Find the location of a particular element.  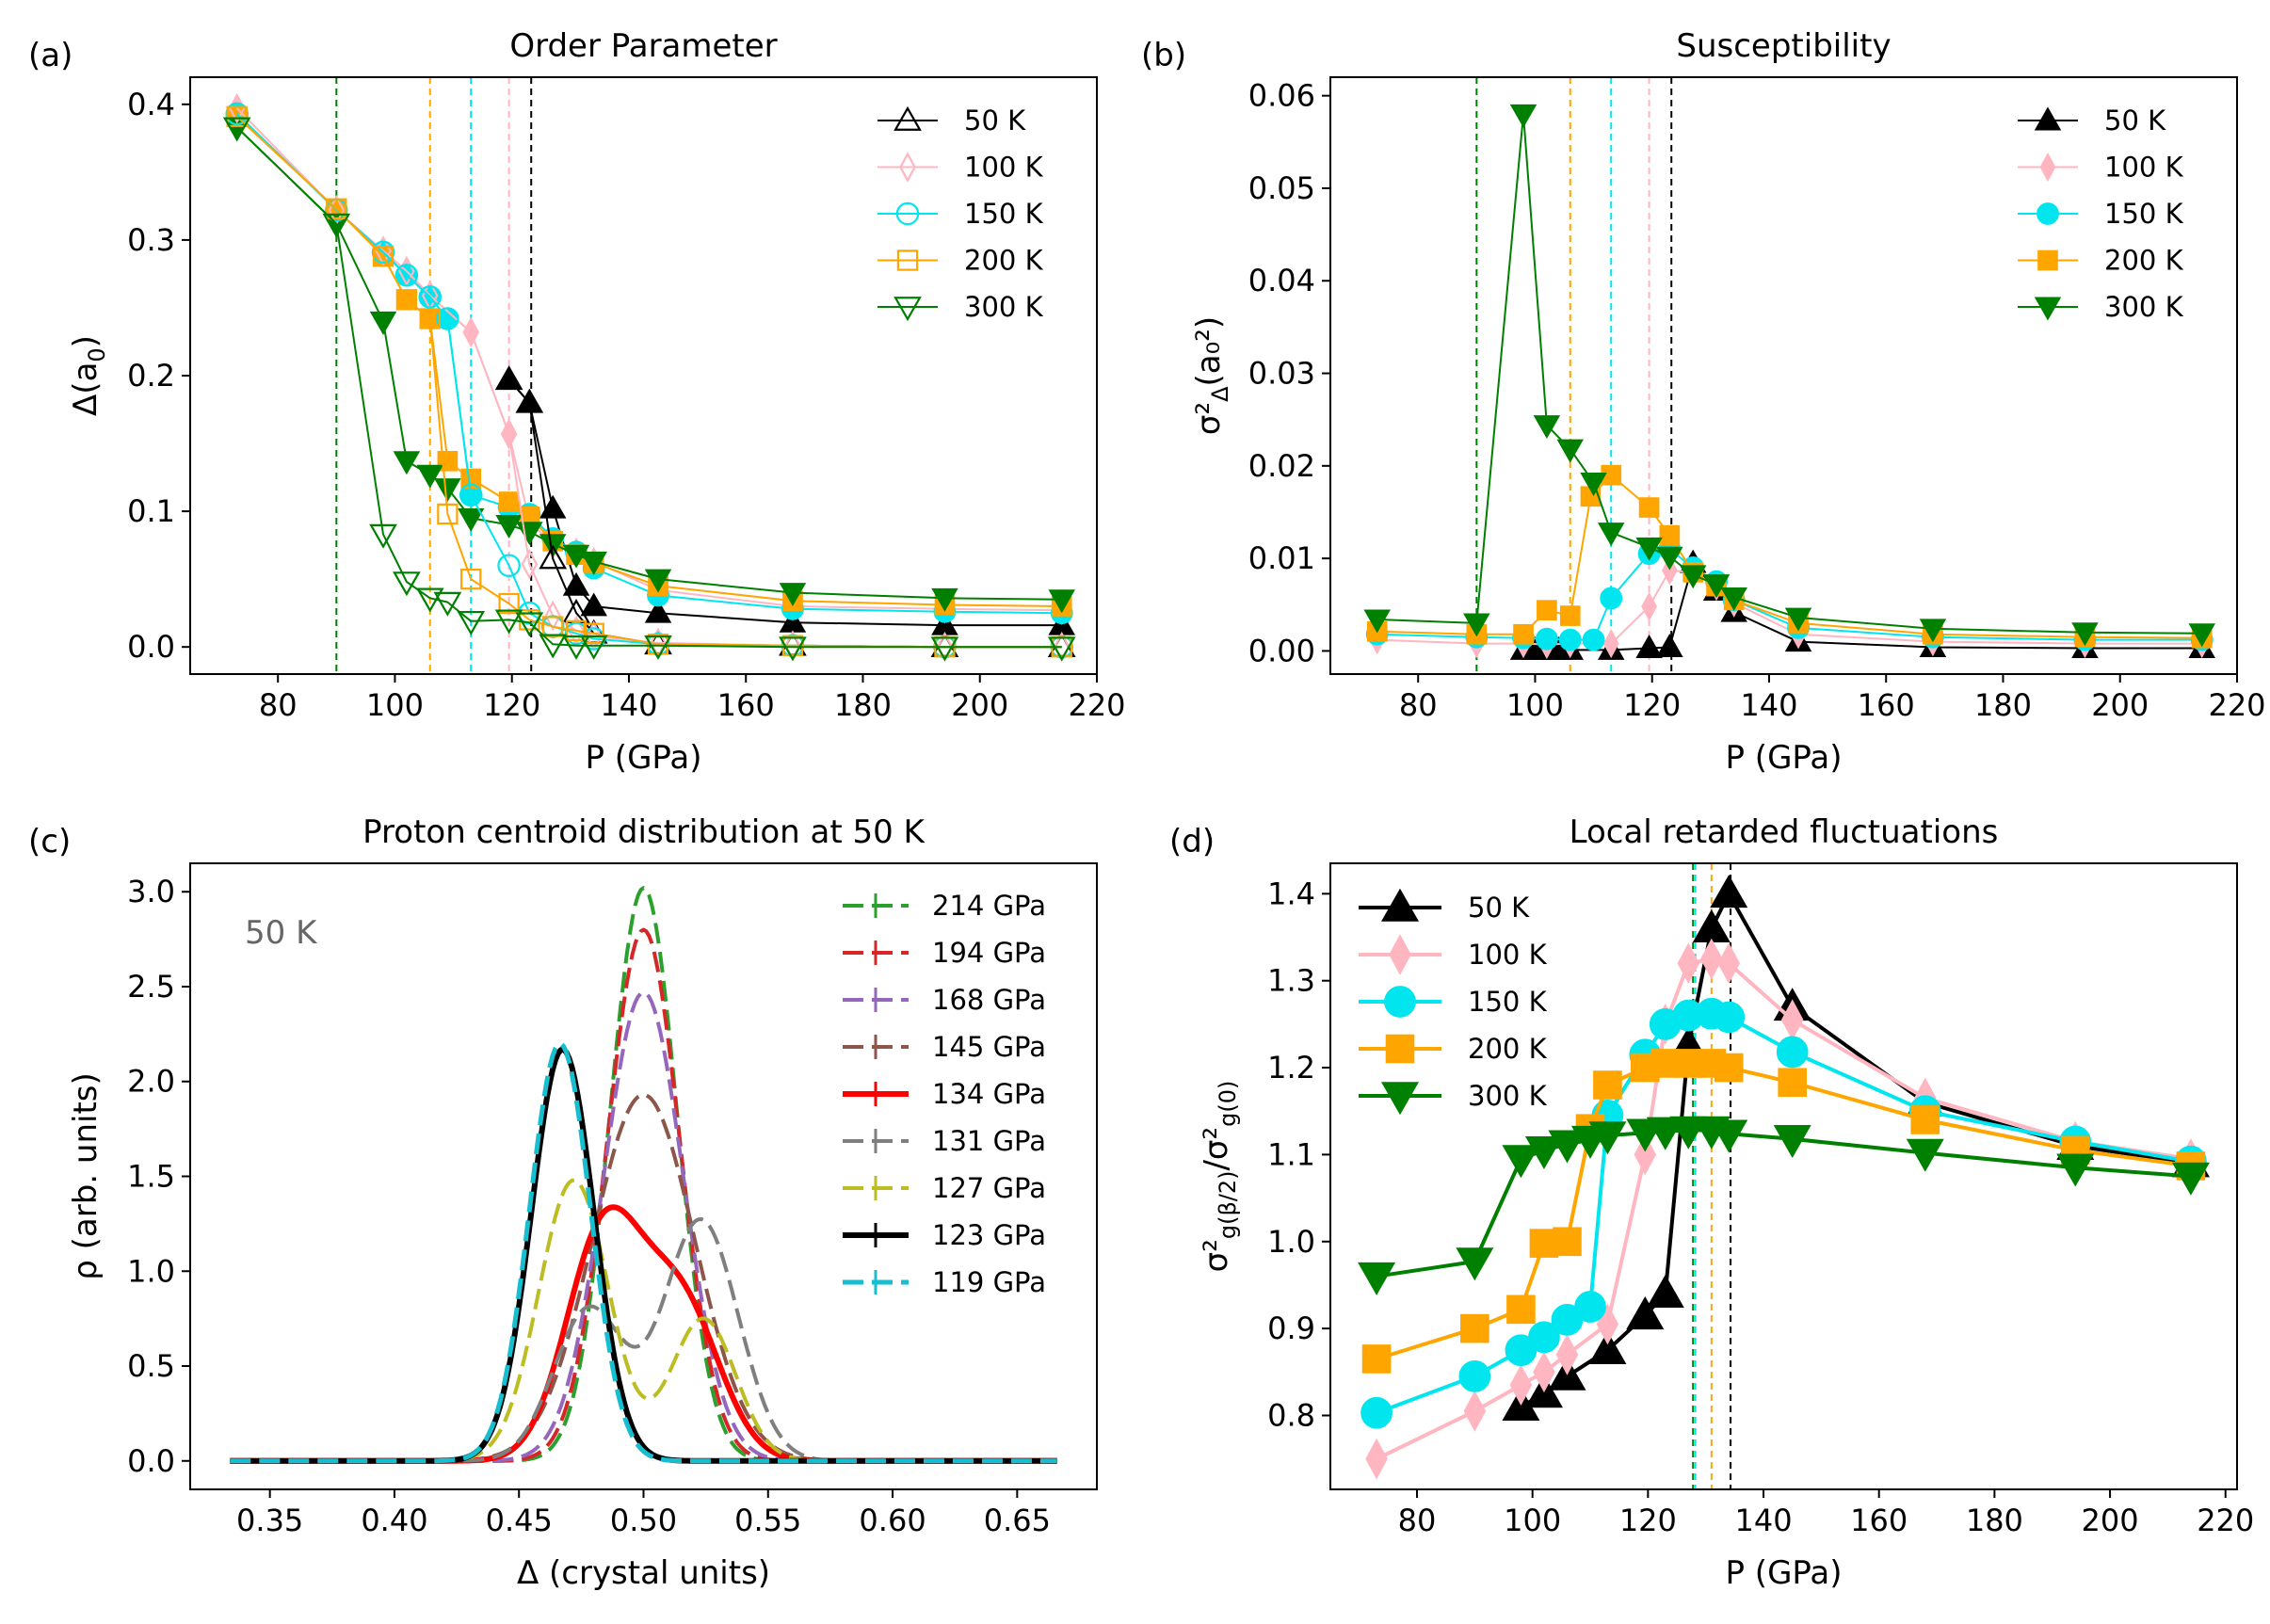

xtick-label-a-3: 140 is located at coordinates (628, 705).